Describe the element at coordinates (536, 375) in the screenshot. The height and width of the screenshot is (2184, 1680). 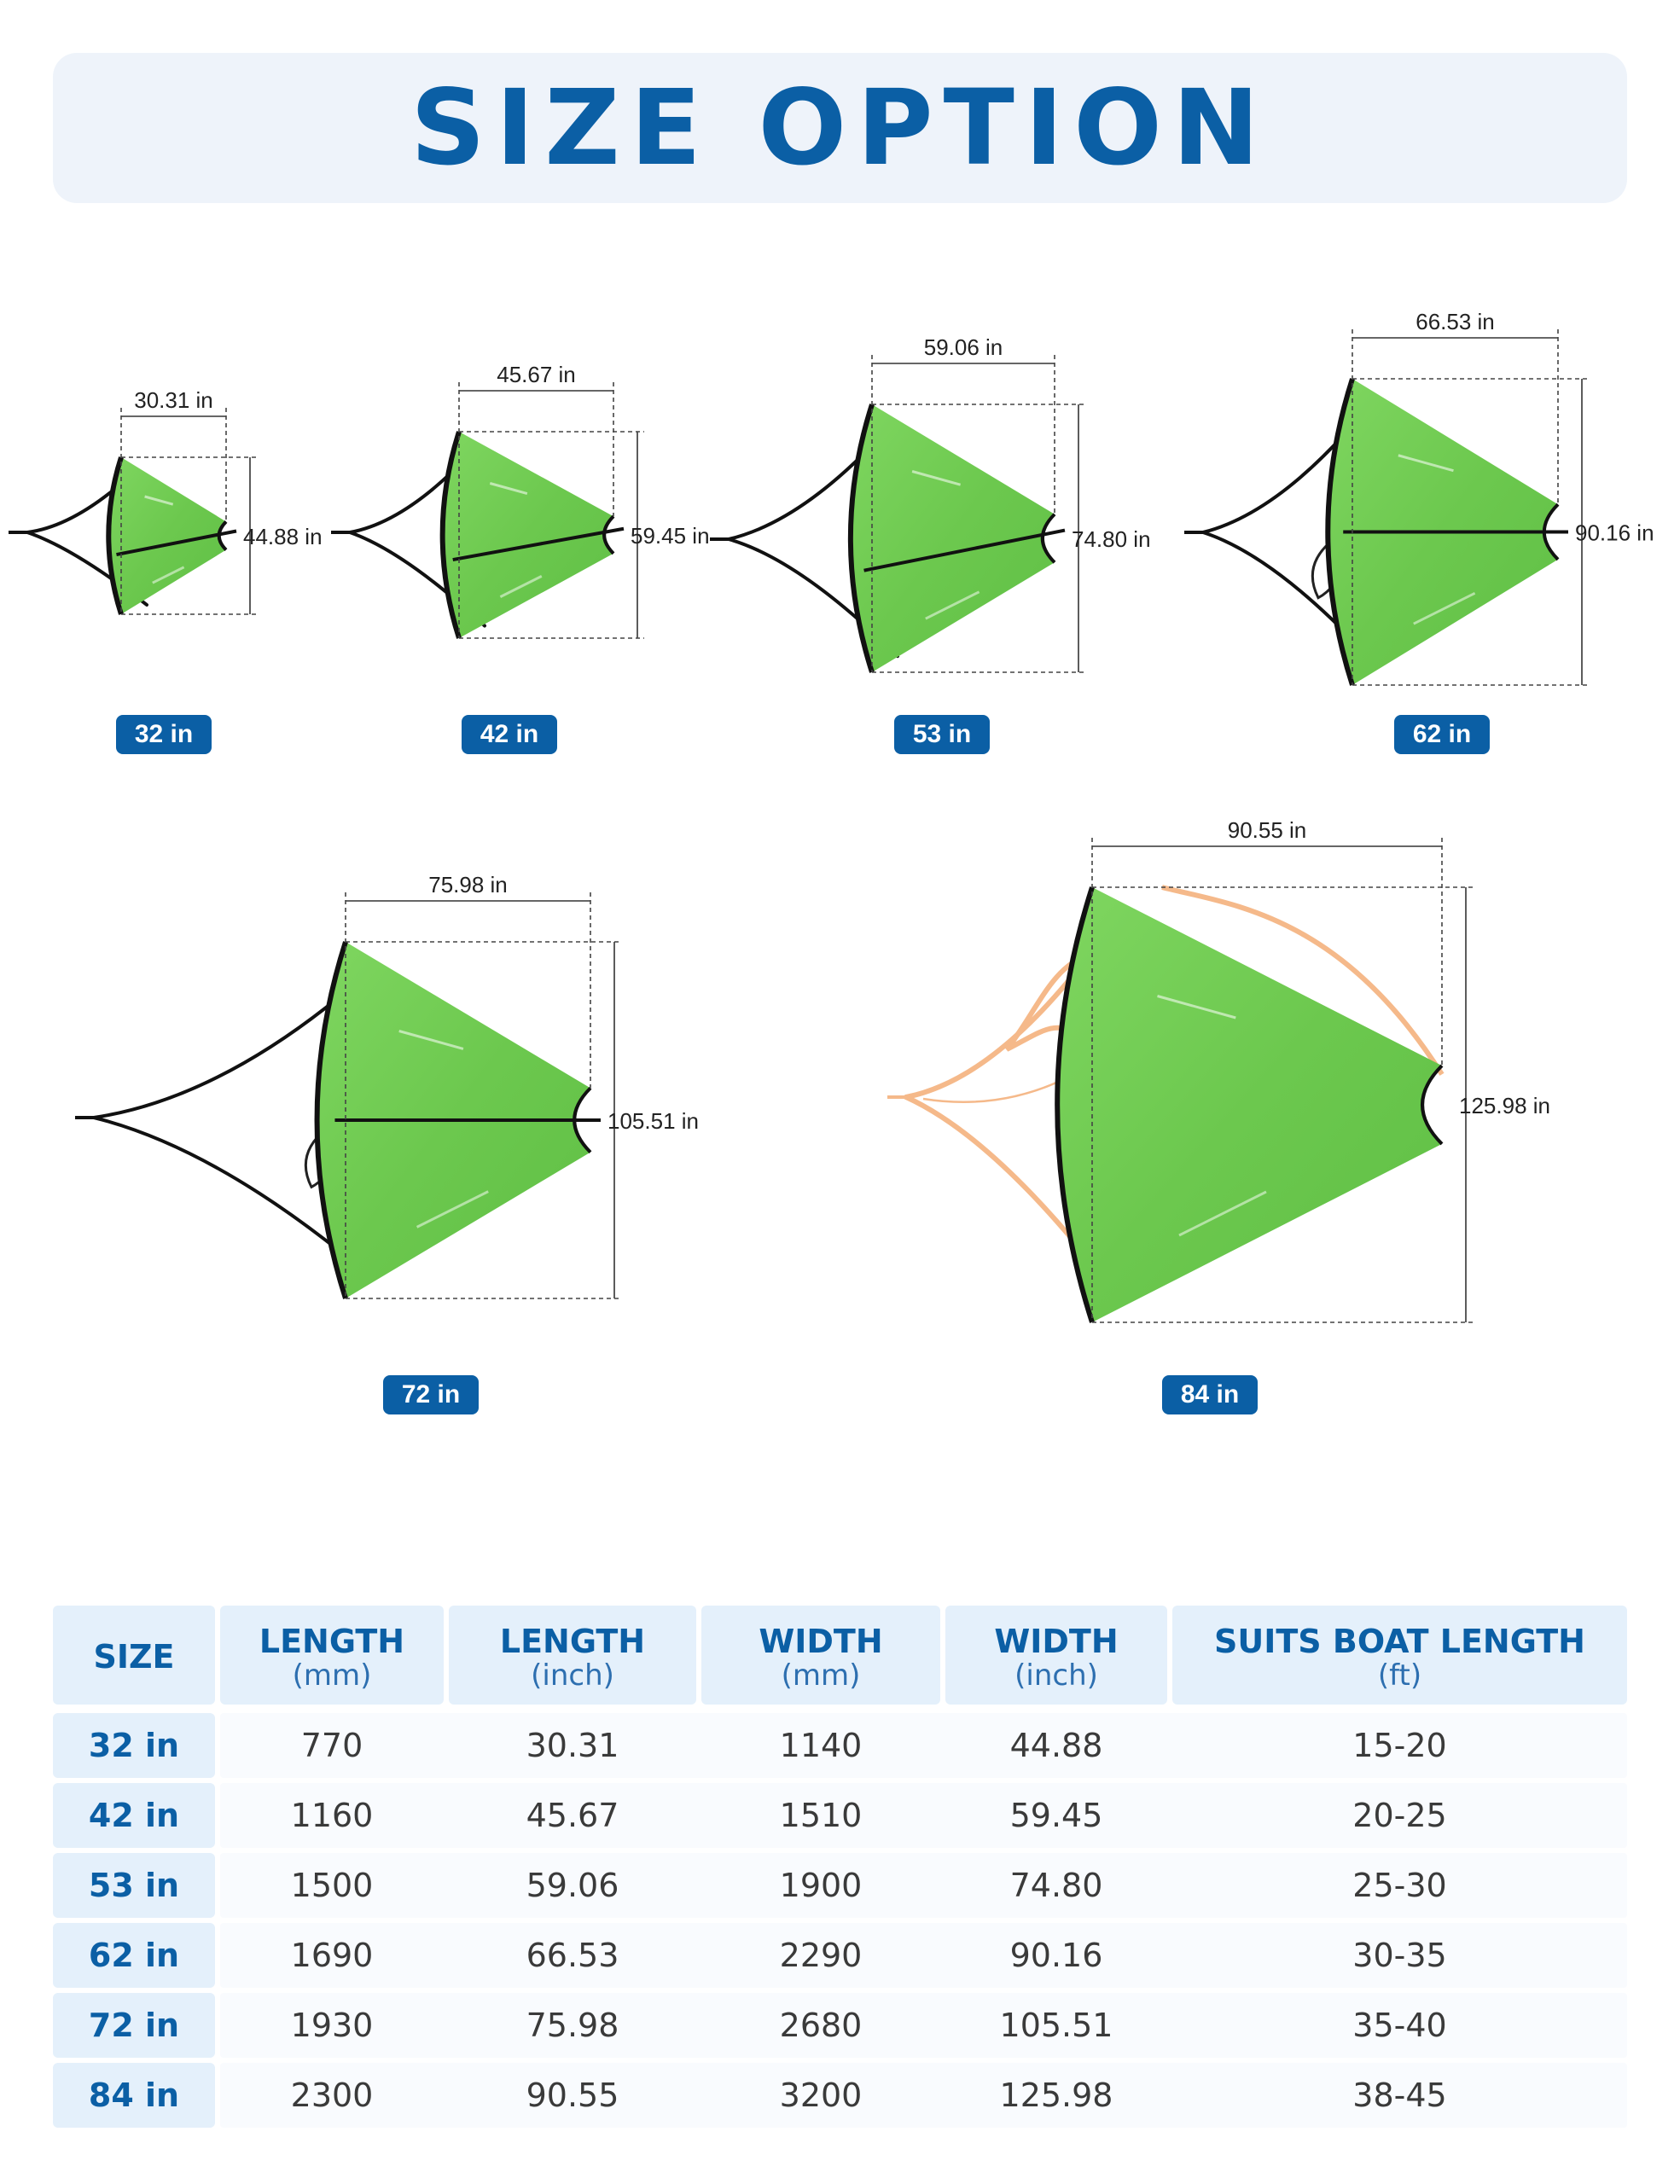
I see `length-label: 45.67 in` at that location.